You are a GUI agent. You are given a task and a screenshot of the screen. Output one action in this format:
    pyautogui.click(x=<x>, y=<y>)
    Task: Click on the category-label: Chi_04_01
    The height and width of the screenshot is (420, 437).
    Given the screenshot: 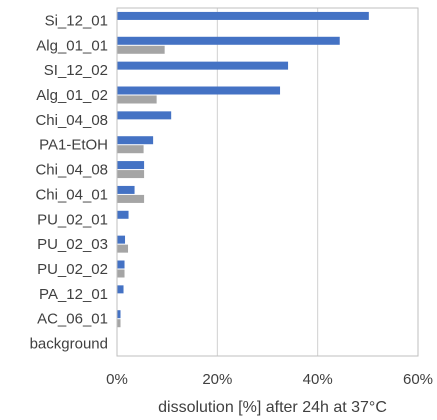 What is the action you would take?
    pyautogui.click(x=71, y=194)
    